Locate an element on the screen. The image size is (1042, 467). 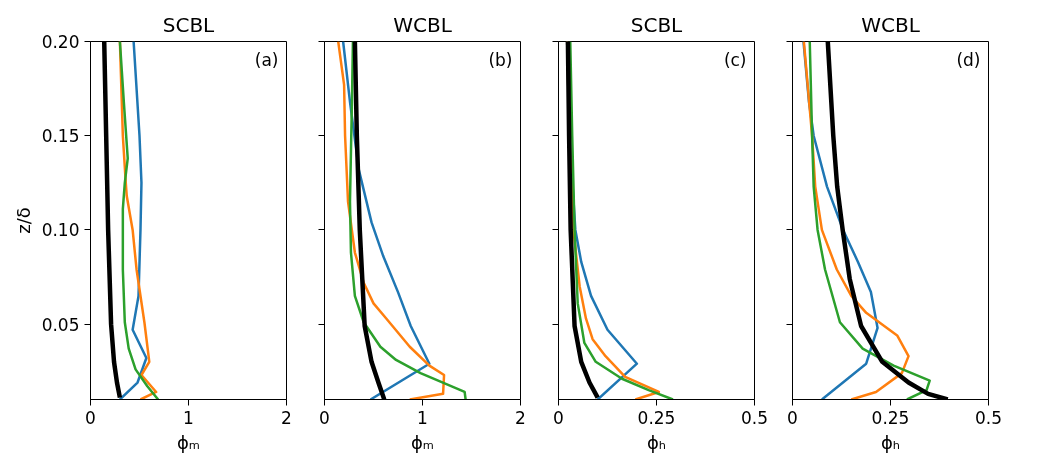
y-tick-label: 0.15 is located at coordinates (60, 136).